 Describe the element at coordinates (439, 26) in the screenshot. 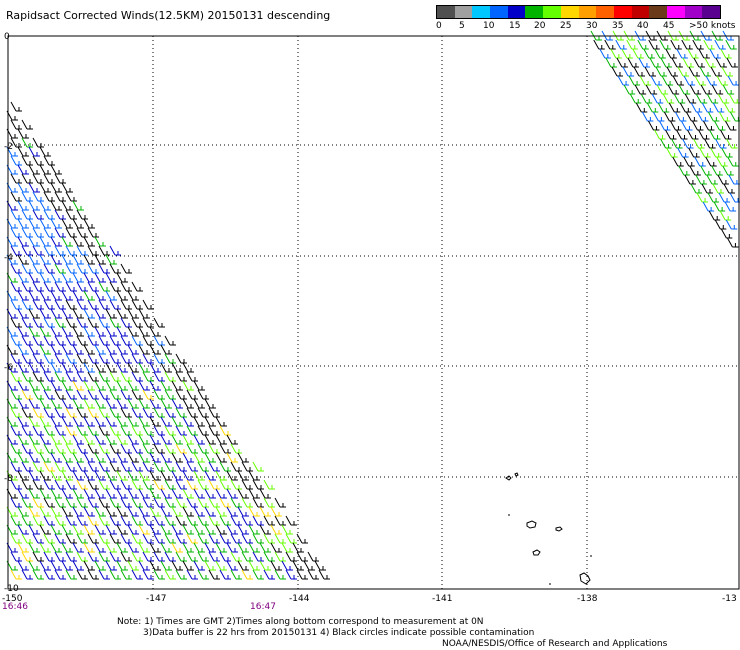

I see `colorbar-label: 0` at that location.